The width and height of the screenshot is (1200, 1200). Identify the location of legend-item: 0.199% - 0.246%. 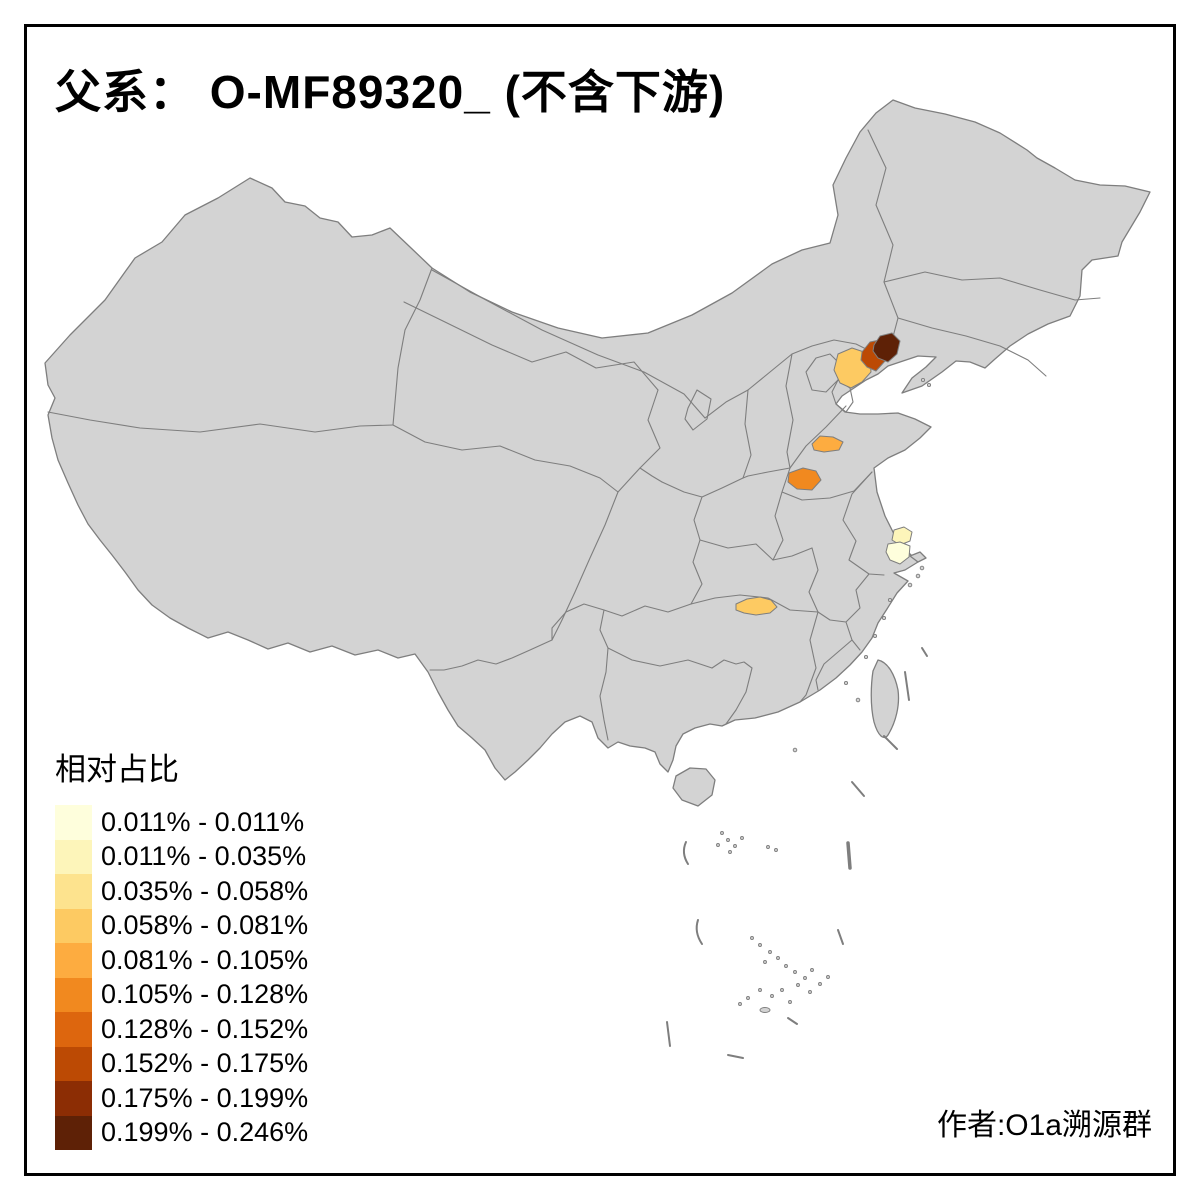
(182, 1132).